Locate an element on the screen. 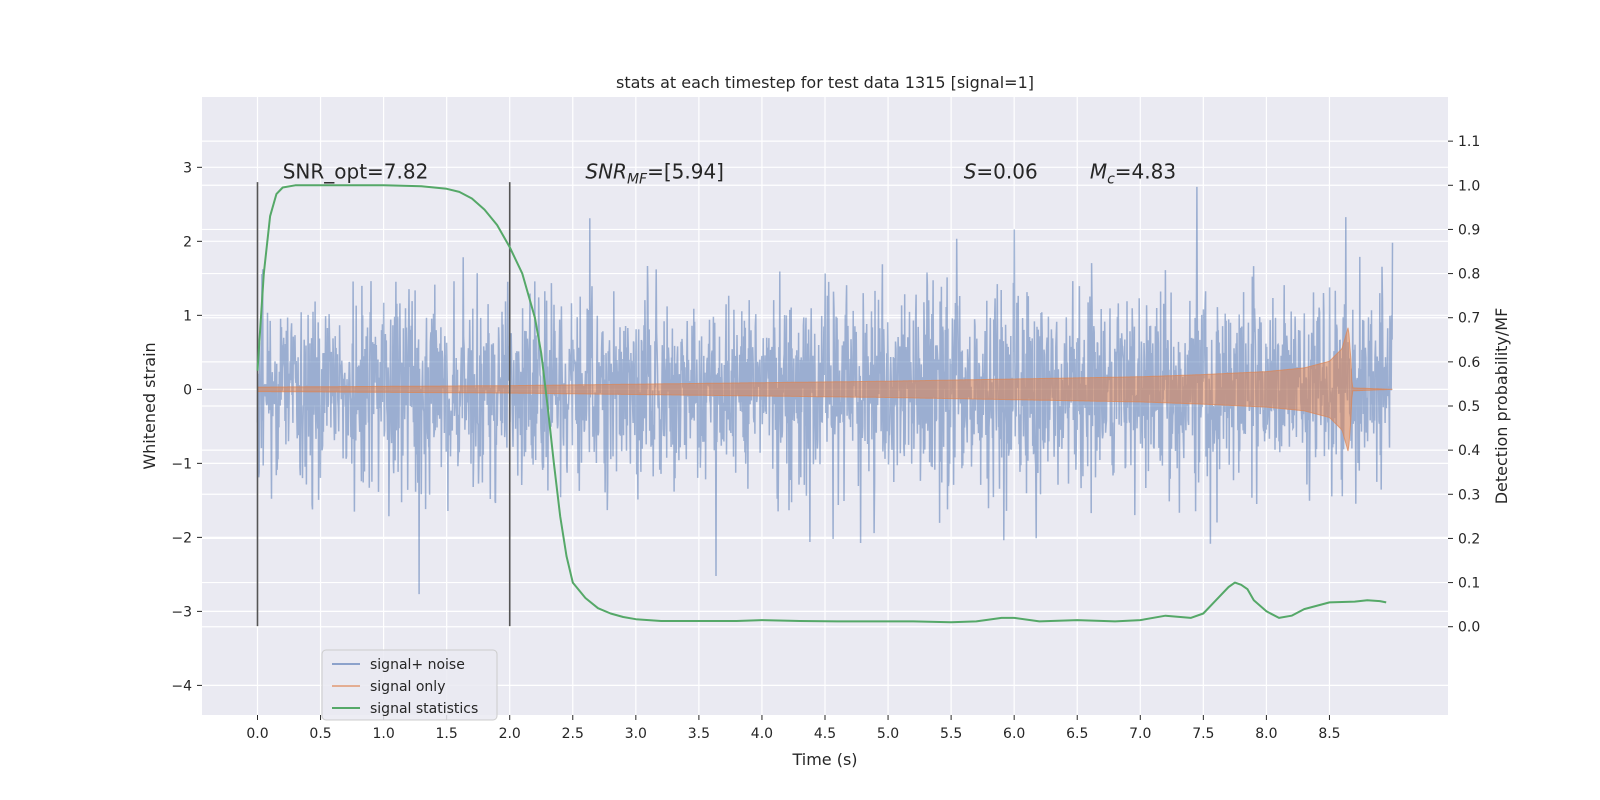 The height and width of the screenshot is (800, 1600). x-tick-label: 4.0 is located at coordinates (762, 734).